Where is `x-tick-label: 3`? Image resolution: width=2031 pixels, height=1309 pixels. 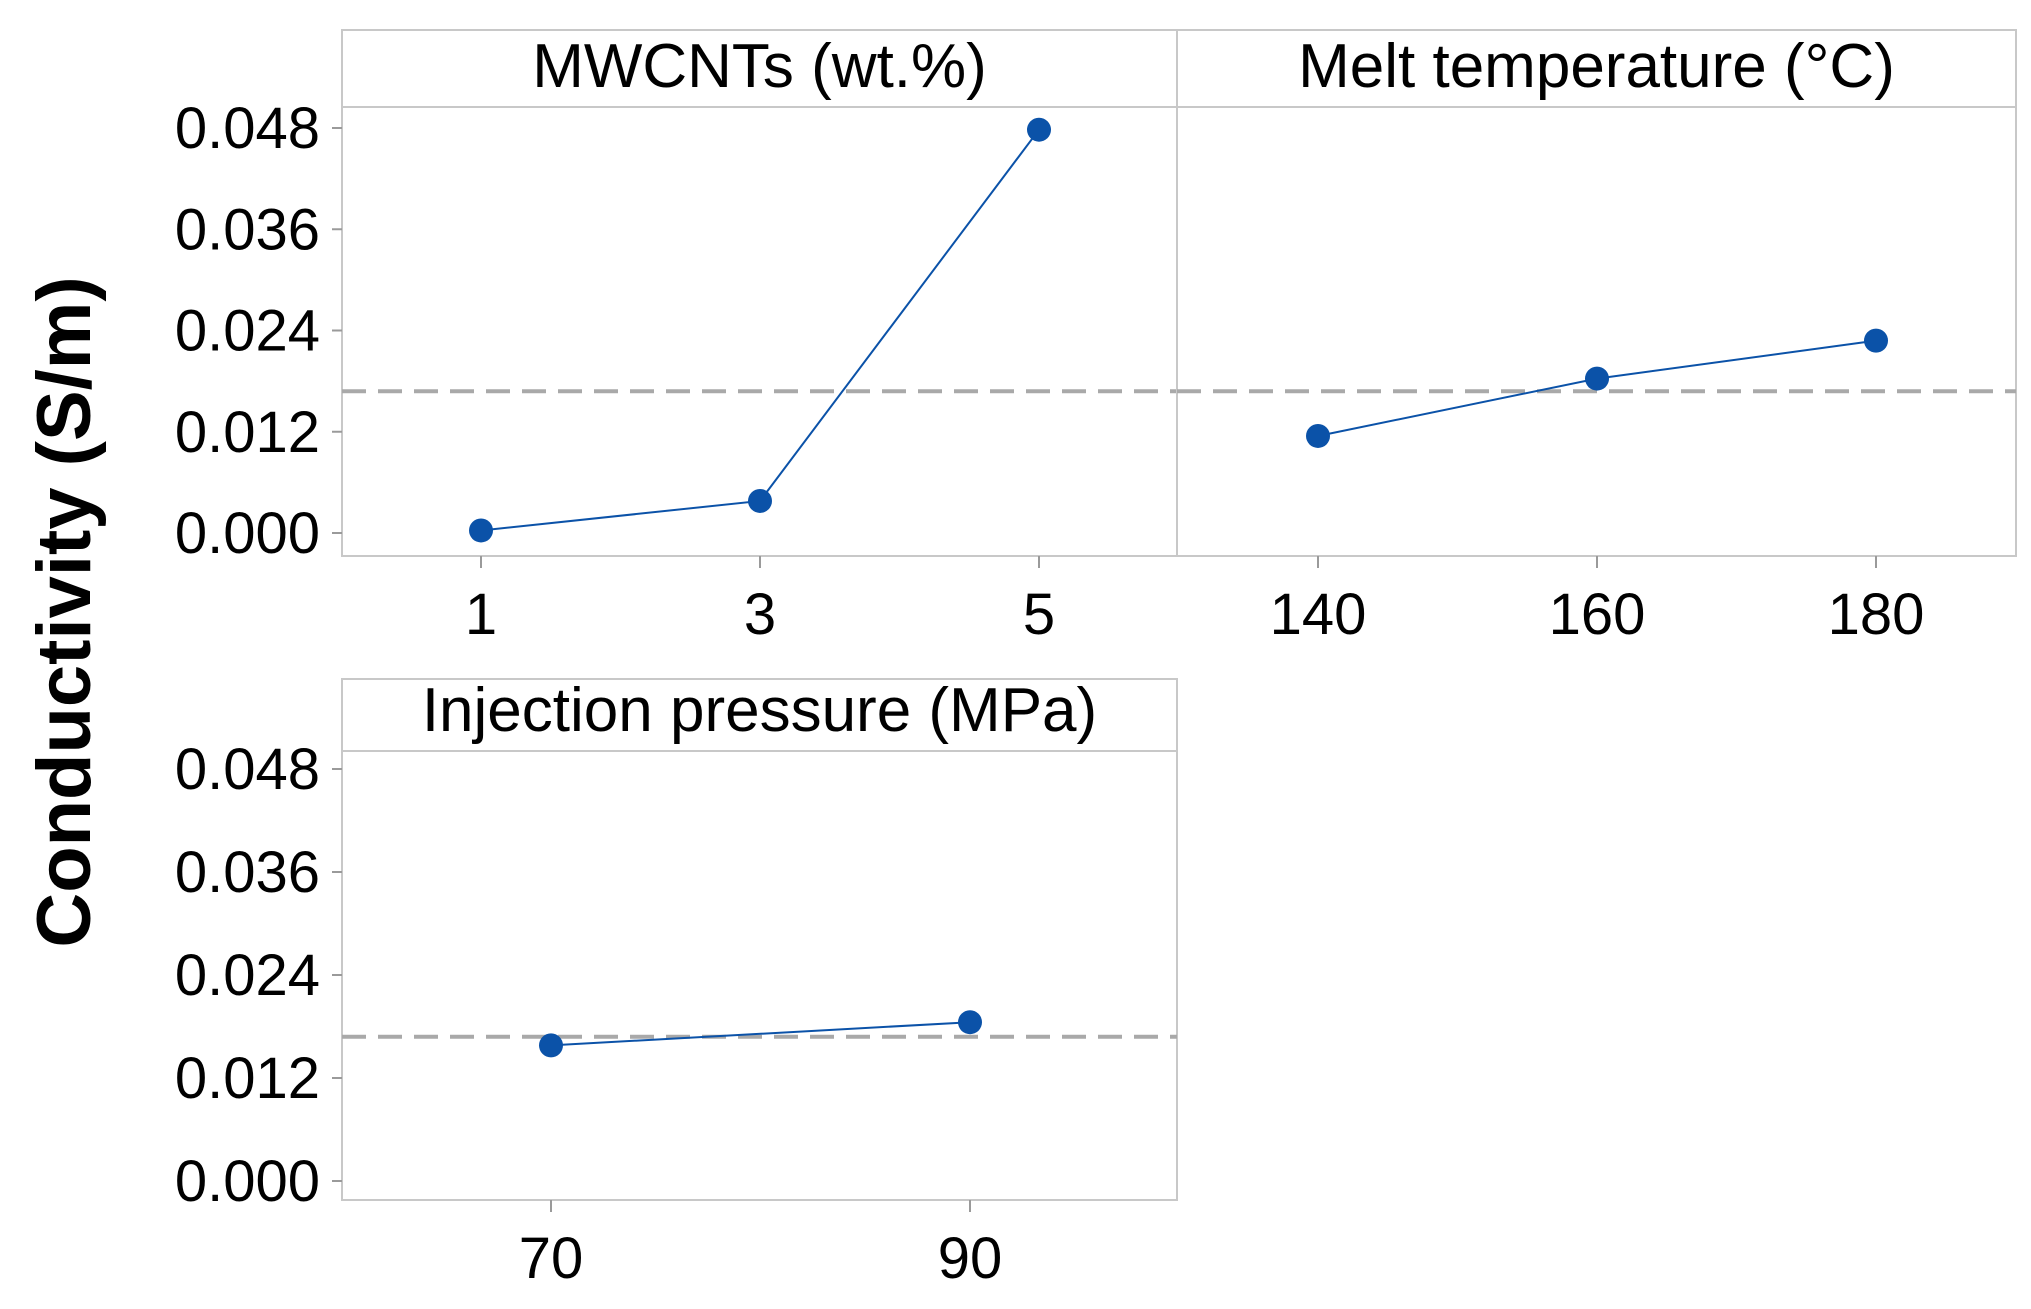 x-tick-label: 3 is located at coordinates (760, 614).